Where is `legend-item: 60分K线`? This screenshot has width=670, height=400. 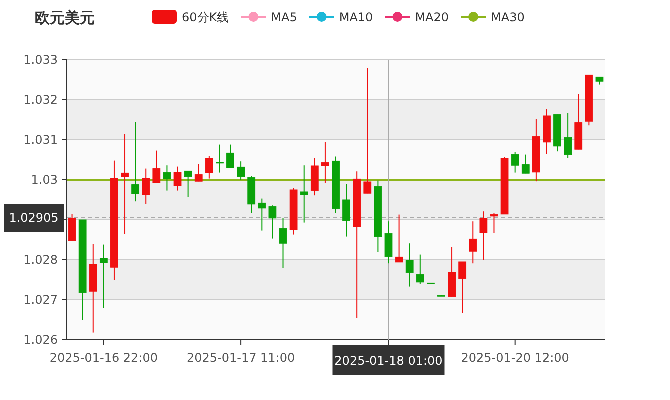
legend-item: 60分K线 is located at coordinates (191, 17).